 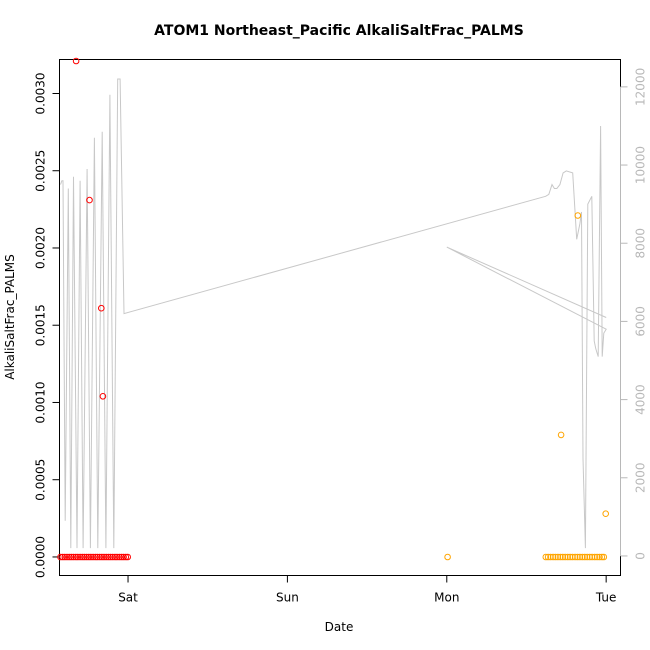 I want to click on x-tick-label-2: Mon, so click(x=446, y=598).